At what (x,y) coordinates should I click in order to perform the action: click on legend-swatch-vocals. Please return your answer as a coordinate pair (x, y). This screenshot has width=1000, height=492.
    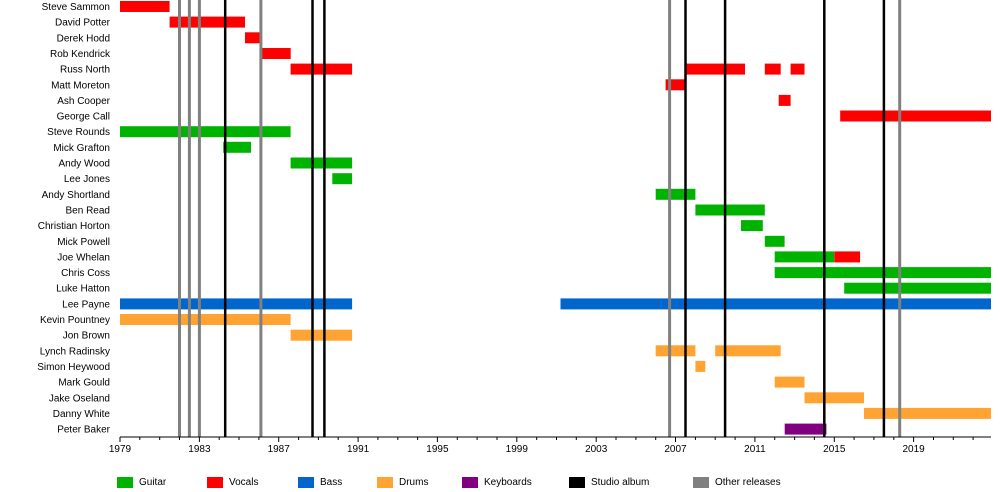
    Looking at the image, I should click on (215, 482).